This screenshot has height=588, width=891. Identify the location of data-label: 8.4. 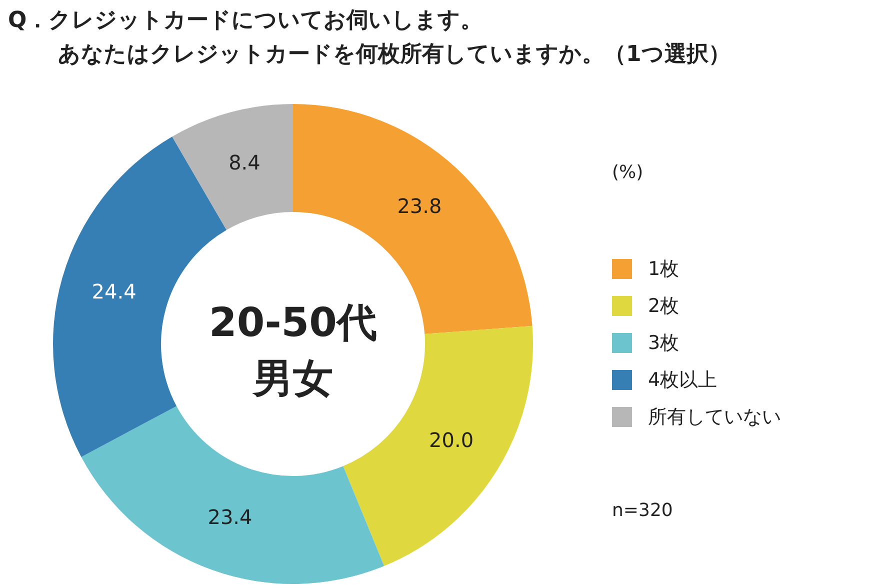
(244, 162).